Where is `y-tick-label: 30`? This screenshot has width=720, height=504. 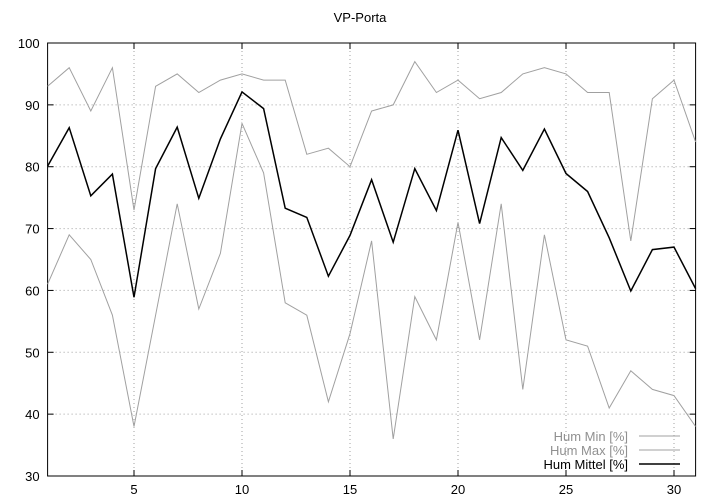
y-tick-label: 30 is located at coordinates (32, 476).